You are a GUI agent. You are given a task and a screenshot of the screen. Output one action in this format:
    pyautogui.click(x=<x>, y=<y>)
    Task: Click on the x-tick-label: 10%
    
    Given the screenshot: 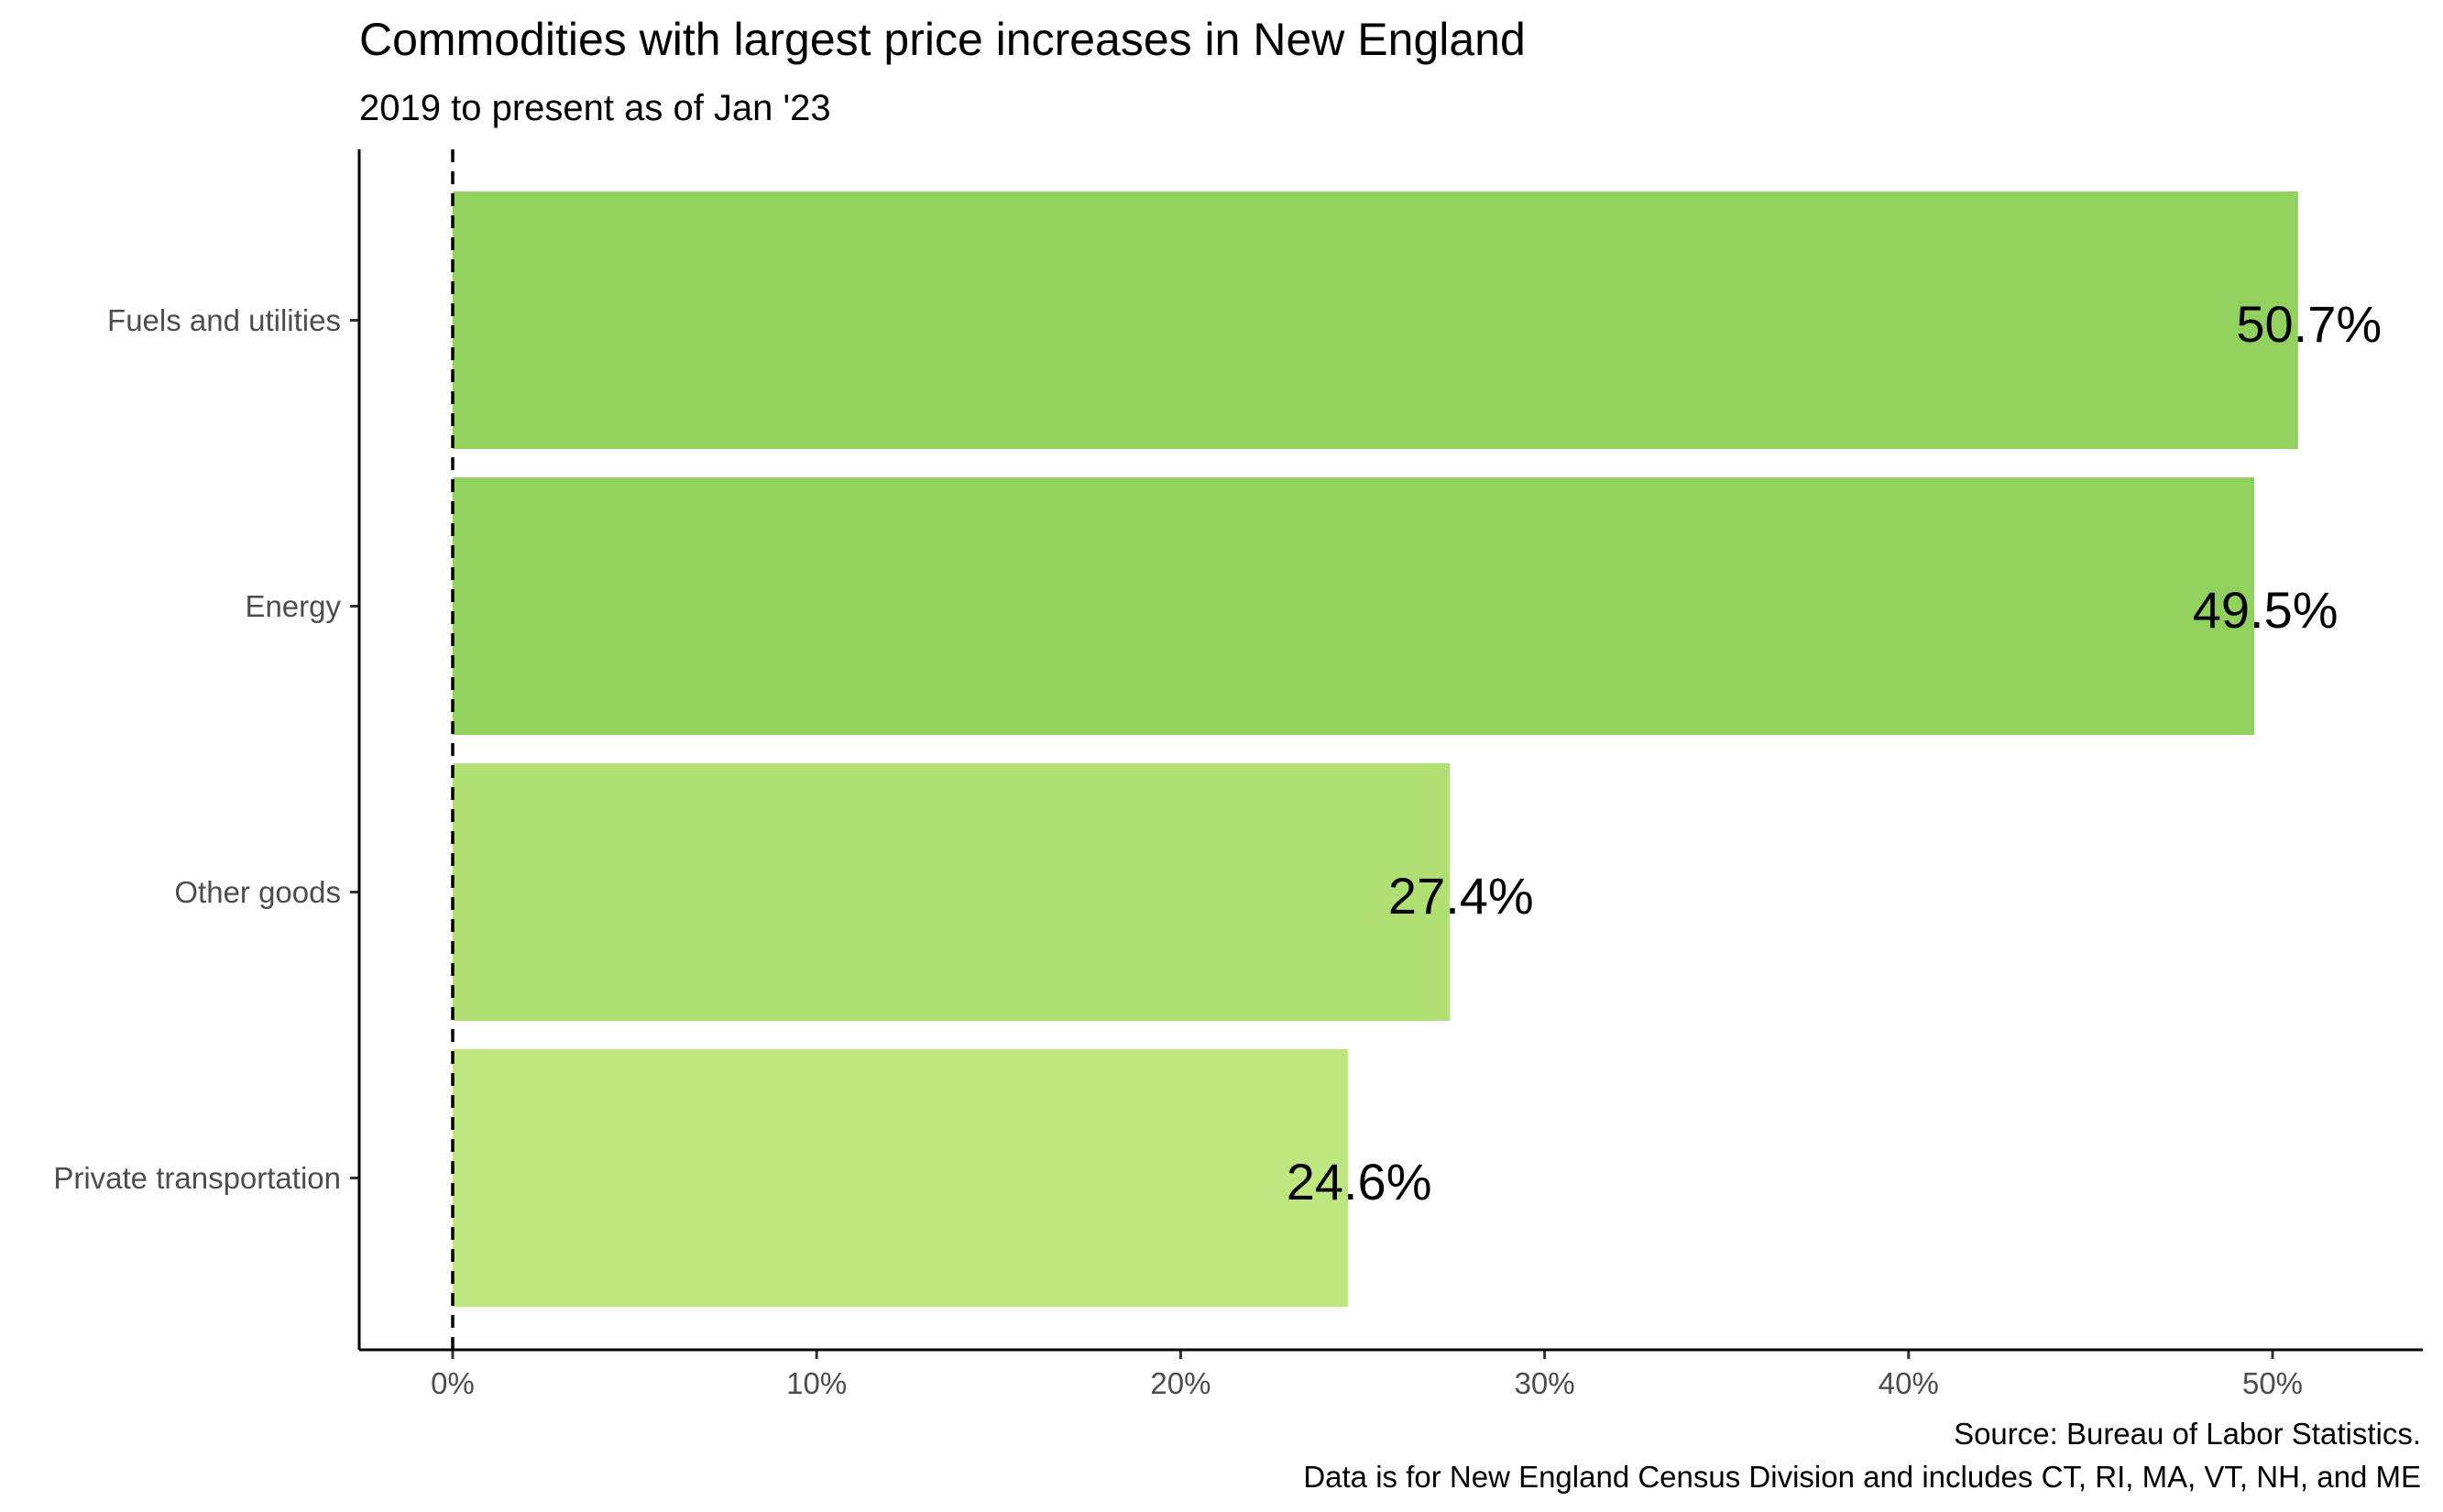 What is the action you would take?
    pyautogui.click(x=817, y=1383)
    